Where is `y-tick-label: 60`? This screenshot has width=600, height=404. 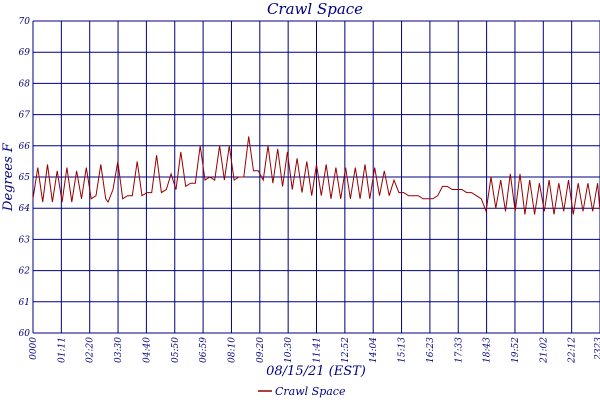 y-tick-label: 60 is located at coordinates (25, 334).